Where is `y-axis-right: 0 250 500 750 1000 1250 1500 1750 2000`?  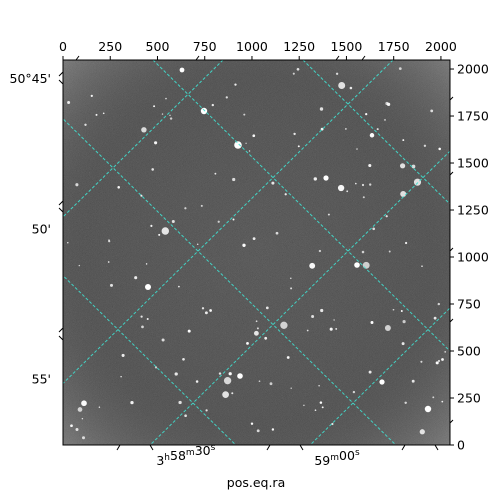 y-axis-right: 0 250 500 750 1000 1250 1500 1750 2000 is located at coordinates (469, 257).